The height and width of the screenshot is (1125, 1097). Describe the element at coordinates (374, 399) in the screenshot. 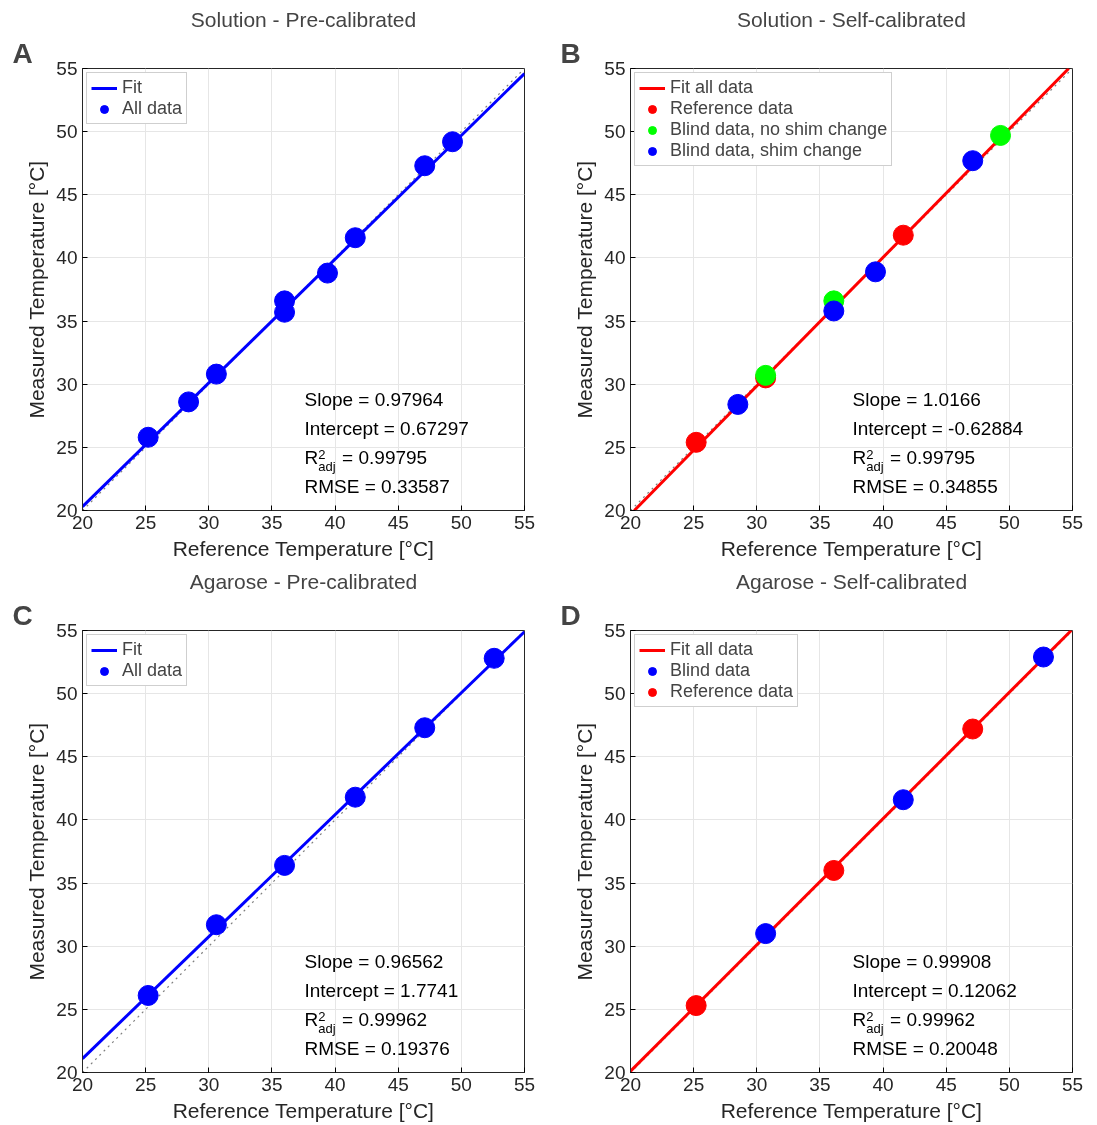

I see `annotation: Slope = 0.97964` at that location.